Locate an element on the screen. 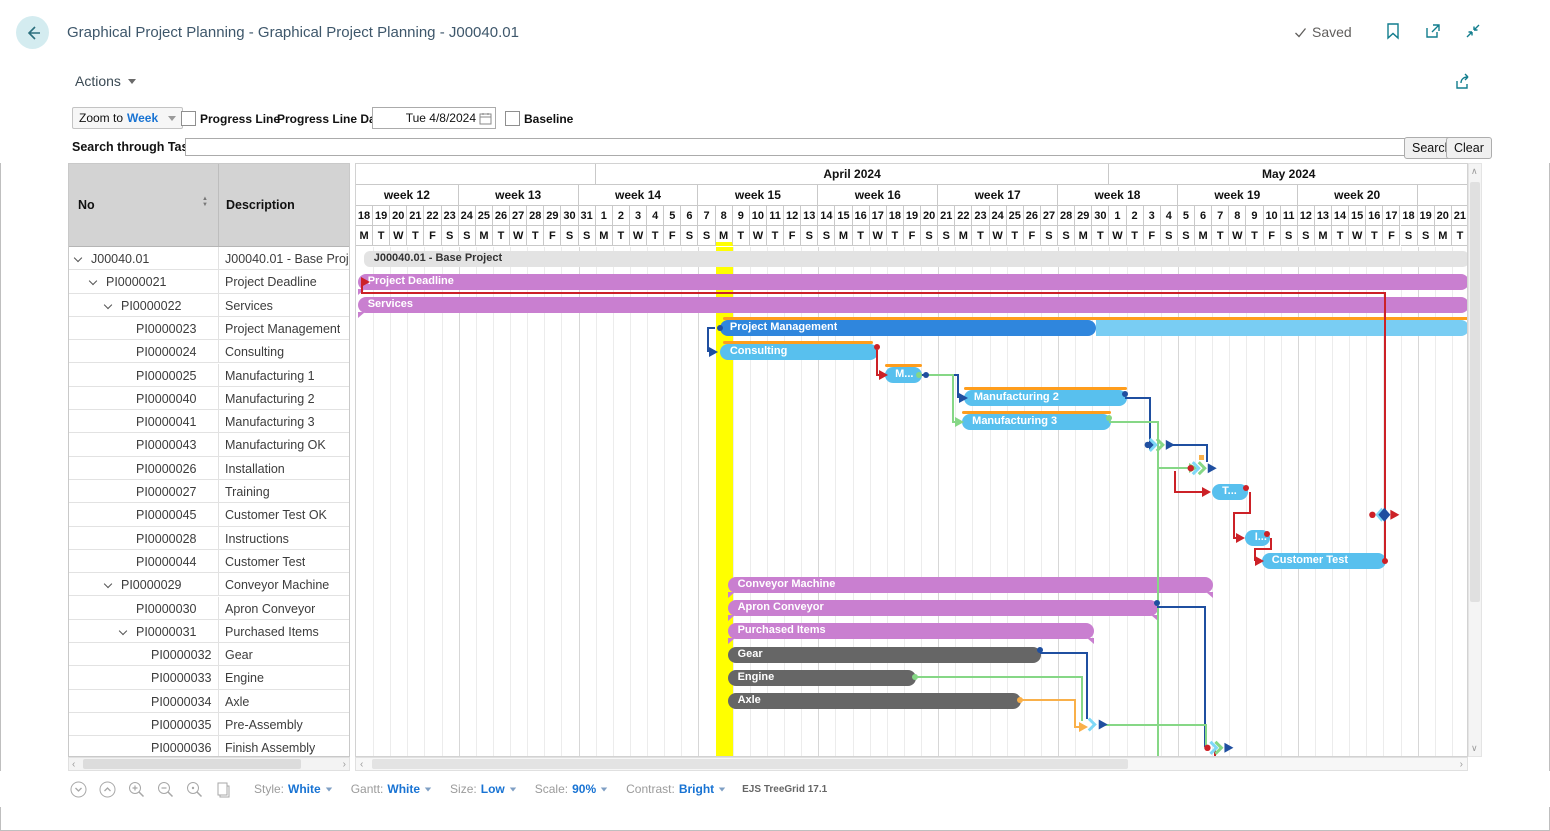 The height and width of the screenshot is (831, 1550). table-row: PI0000028 Instructions is located at coordinates (209, 538).